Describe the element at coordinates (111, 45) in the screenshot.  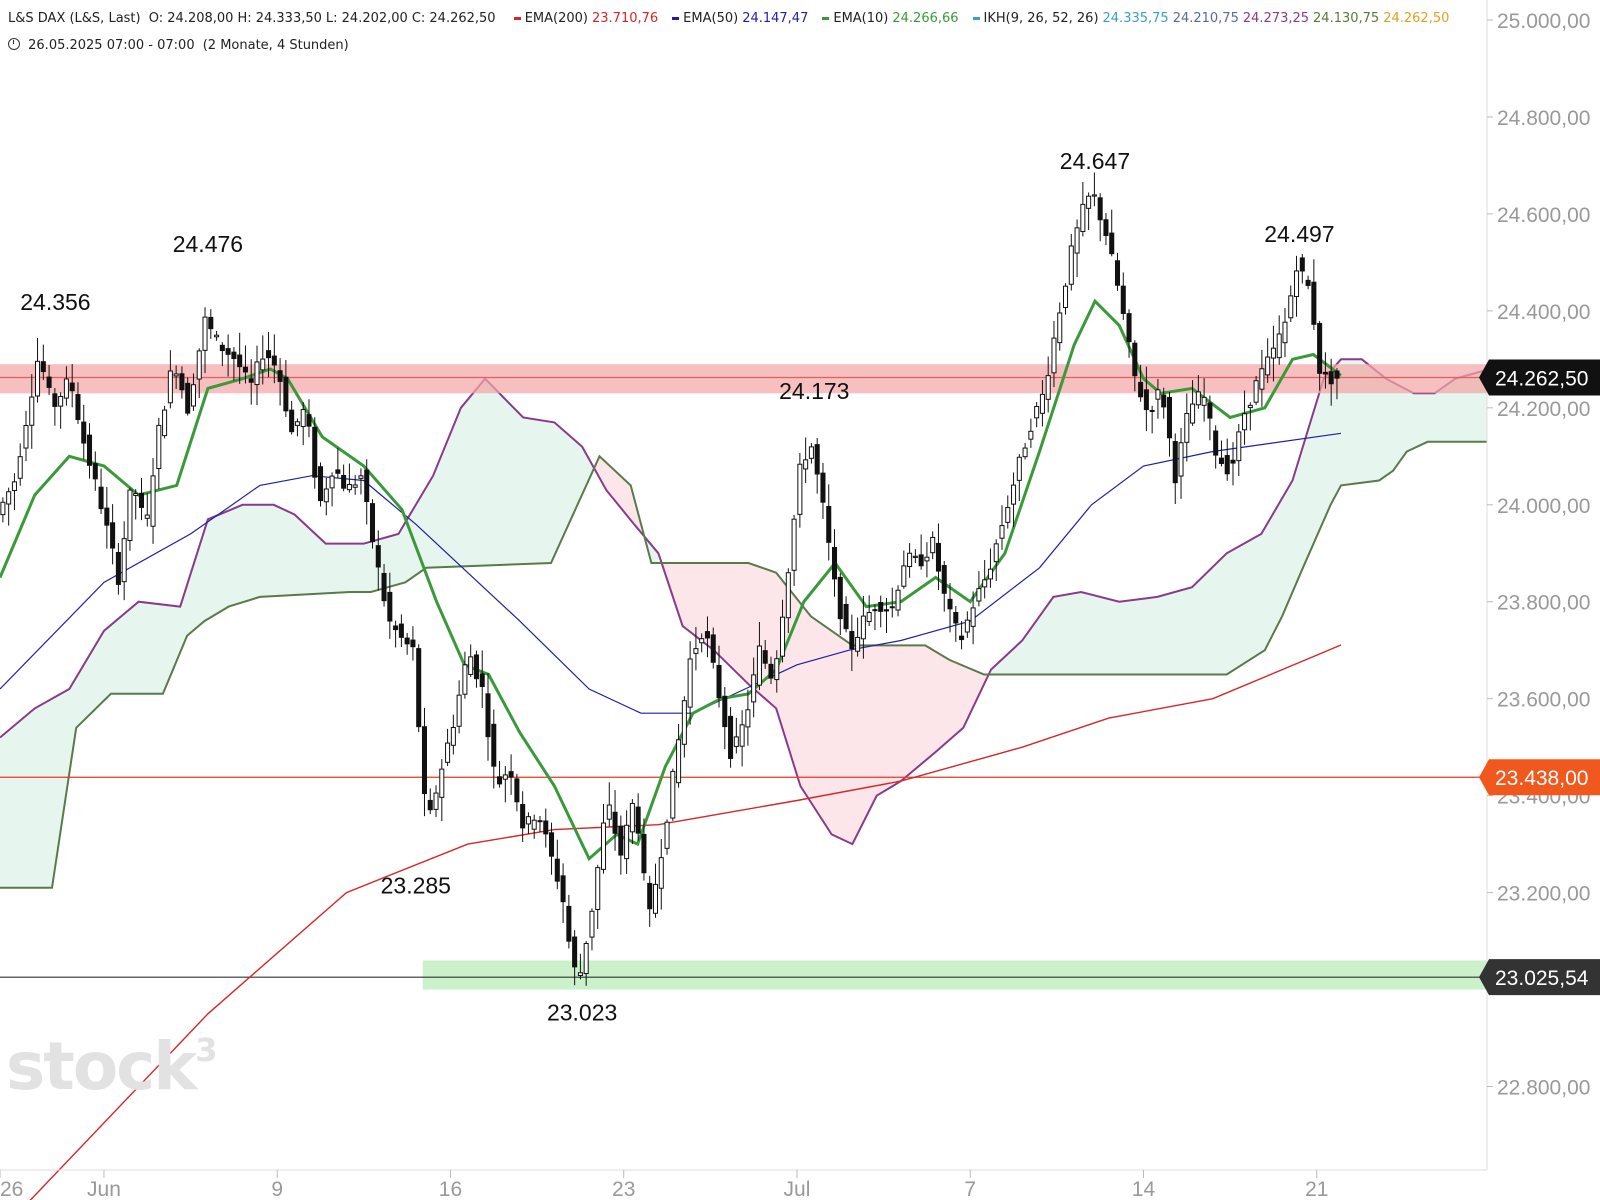
I see `timeframe: 26.05.2025 07:00 - 07:00` at that location.